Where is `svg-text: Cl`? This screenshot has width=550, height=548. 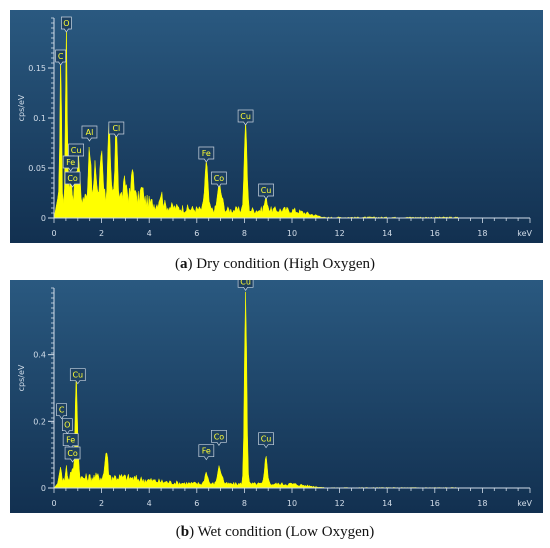
svg-text: Cl is located at coordinates (116, 128).